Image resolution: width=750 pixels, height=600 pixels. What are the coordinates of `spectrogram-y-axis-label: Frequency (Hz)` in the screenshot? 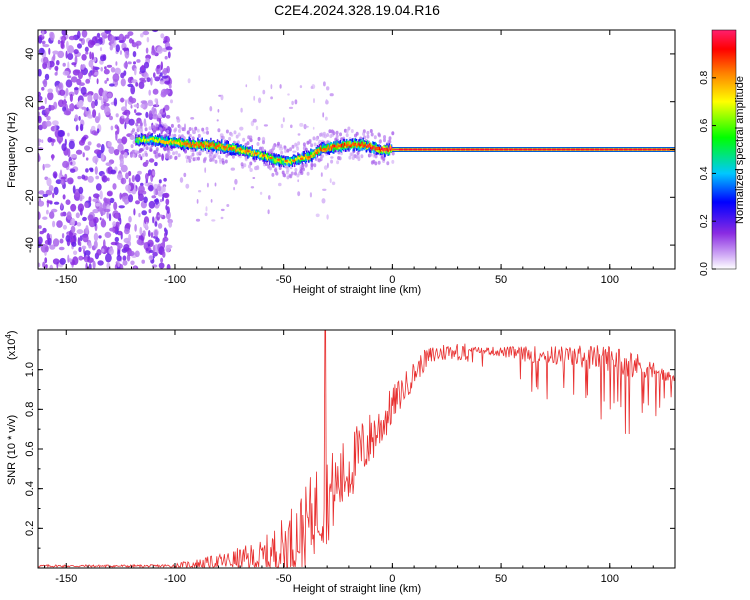 It's located at (12, 150).